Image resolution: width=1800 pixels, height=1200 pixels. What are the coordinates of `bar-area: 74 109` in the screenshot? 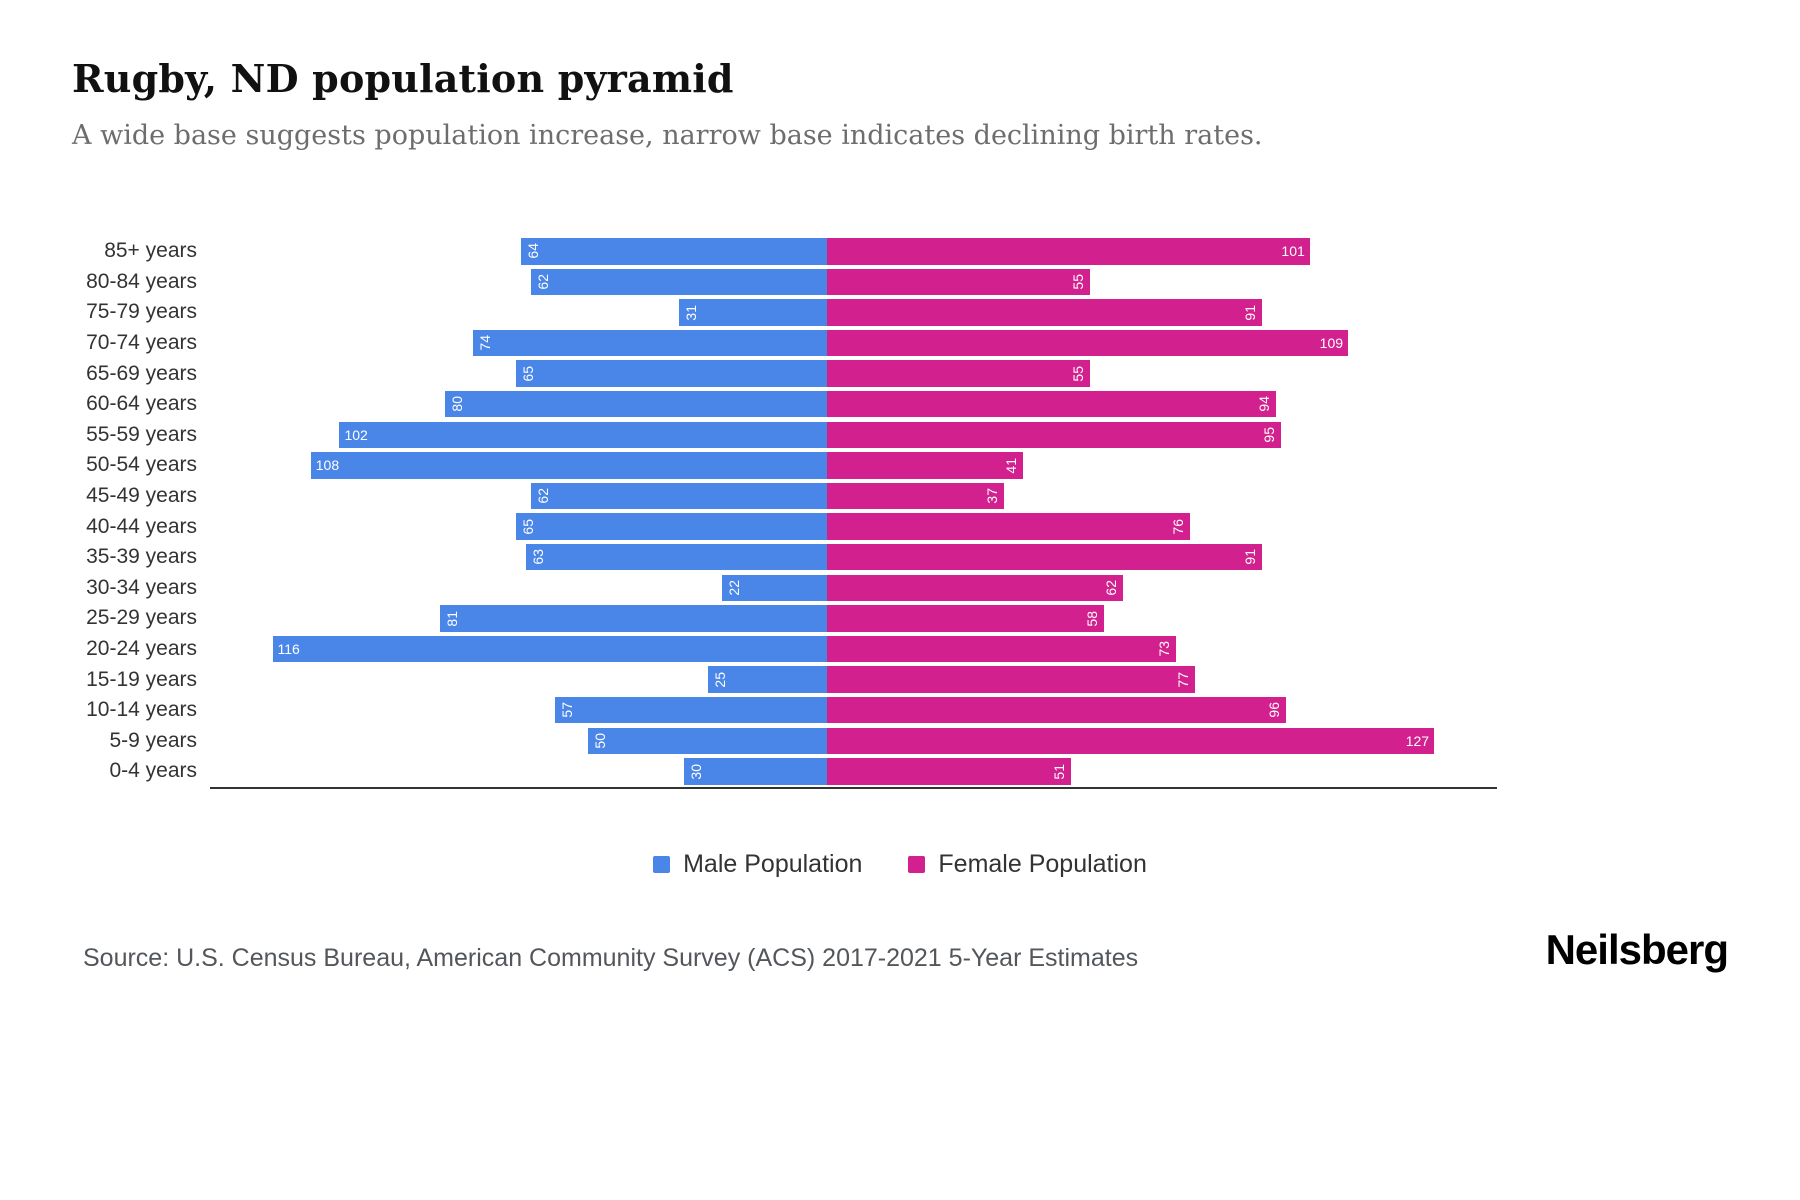 It's located at (853, 343).